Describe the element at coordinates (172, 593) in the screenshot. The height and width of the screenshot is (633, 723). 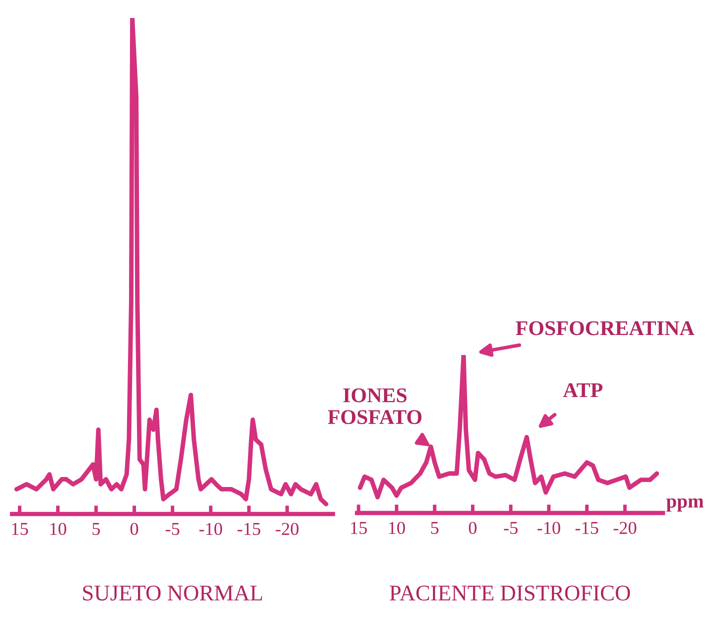
I see `text: SUJETO NORMAL` at that location.